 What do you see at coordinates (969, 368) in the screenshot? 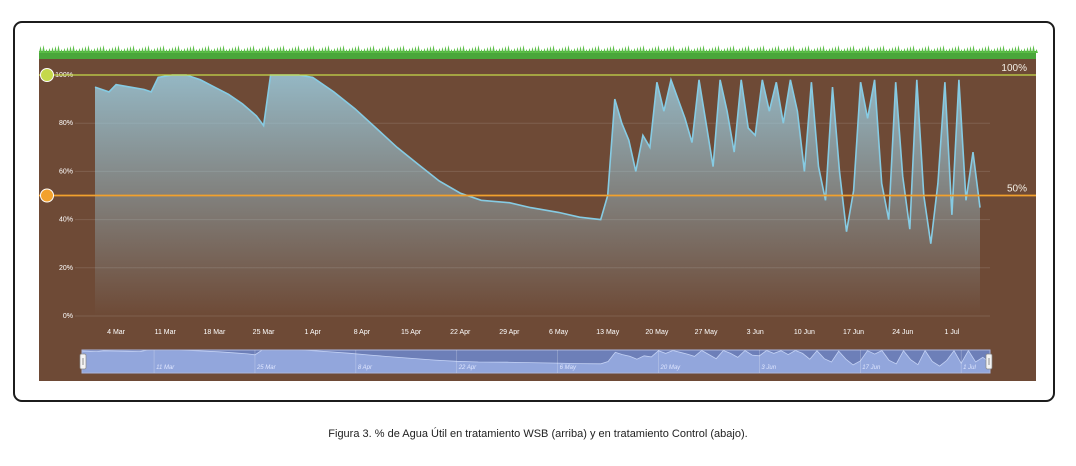
I see `navigator-label: 1 Jul` at bounding box center [969, 368].